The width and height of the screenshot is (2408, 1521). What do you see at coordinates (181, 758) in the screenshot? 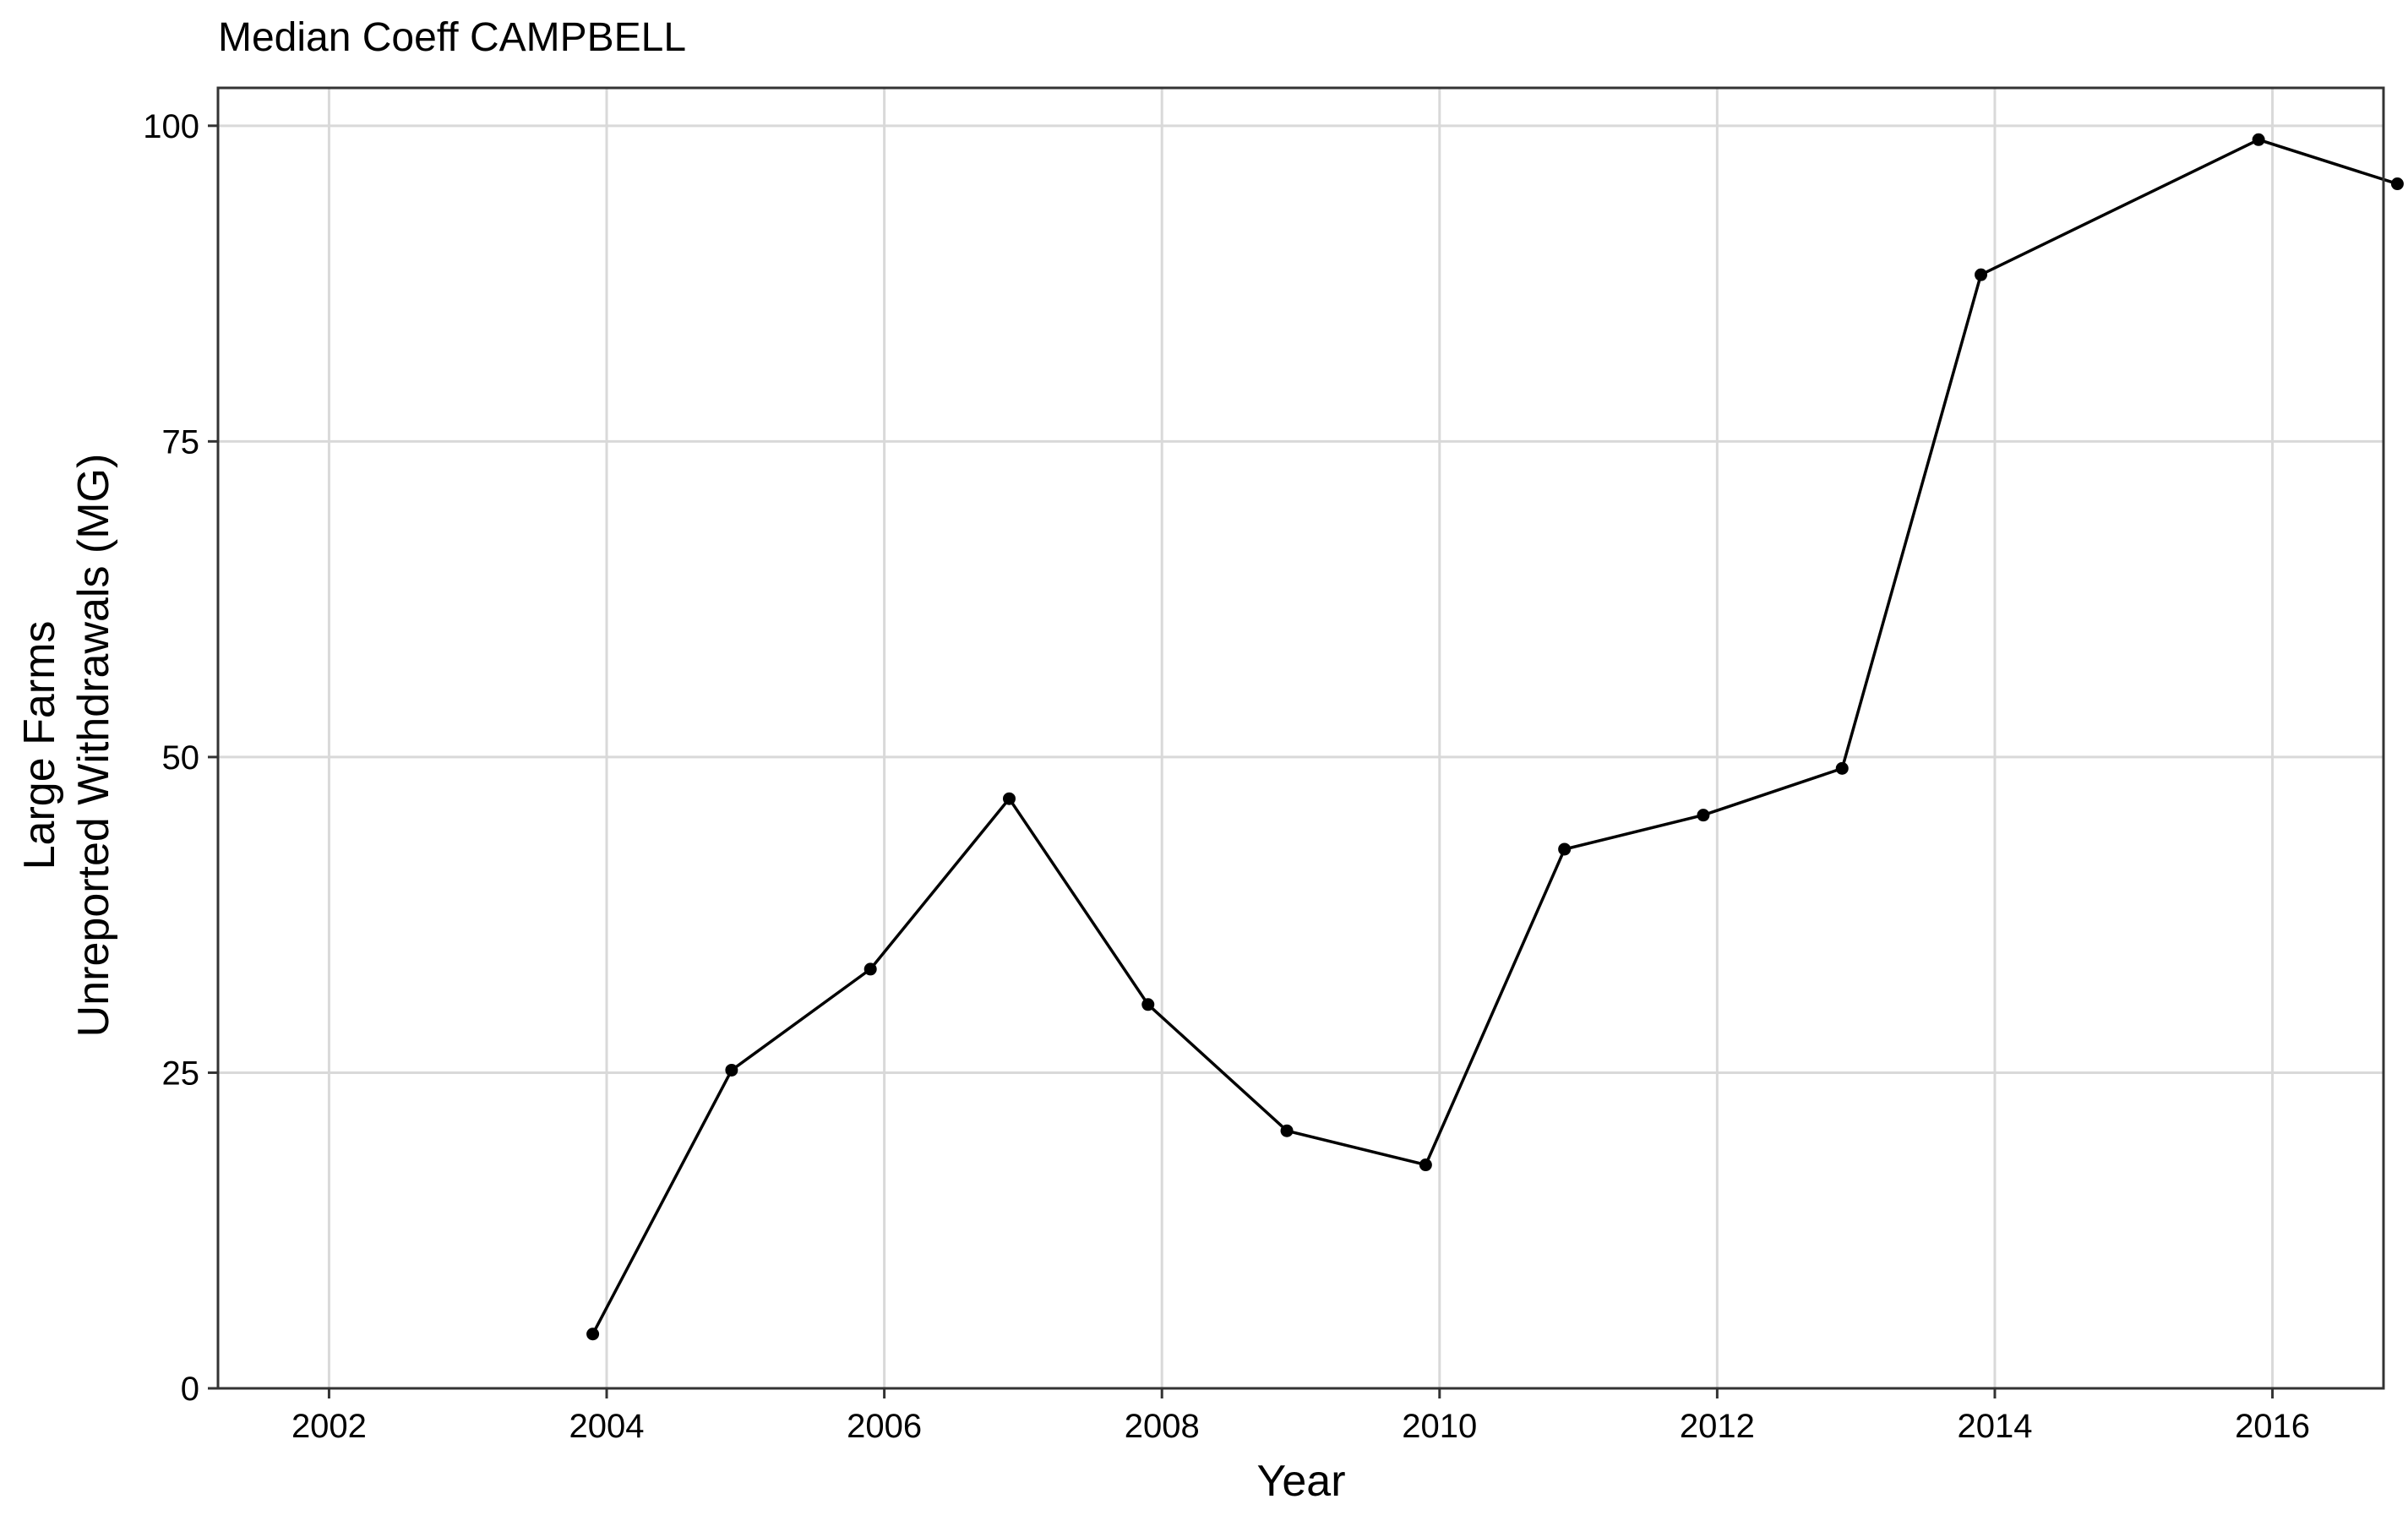
I see `y-tick-label: 50` at bounding box center [181, 758].